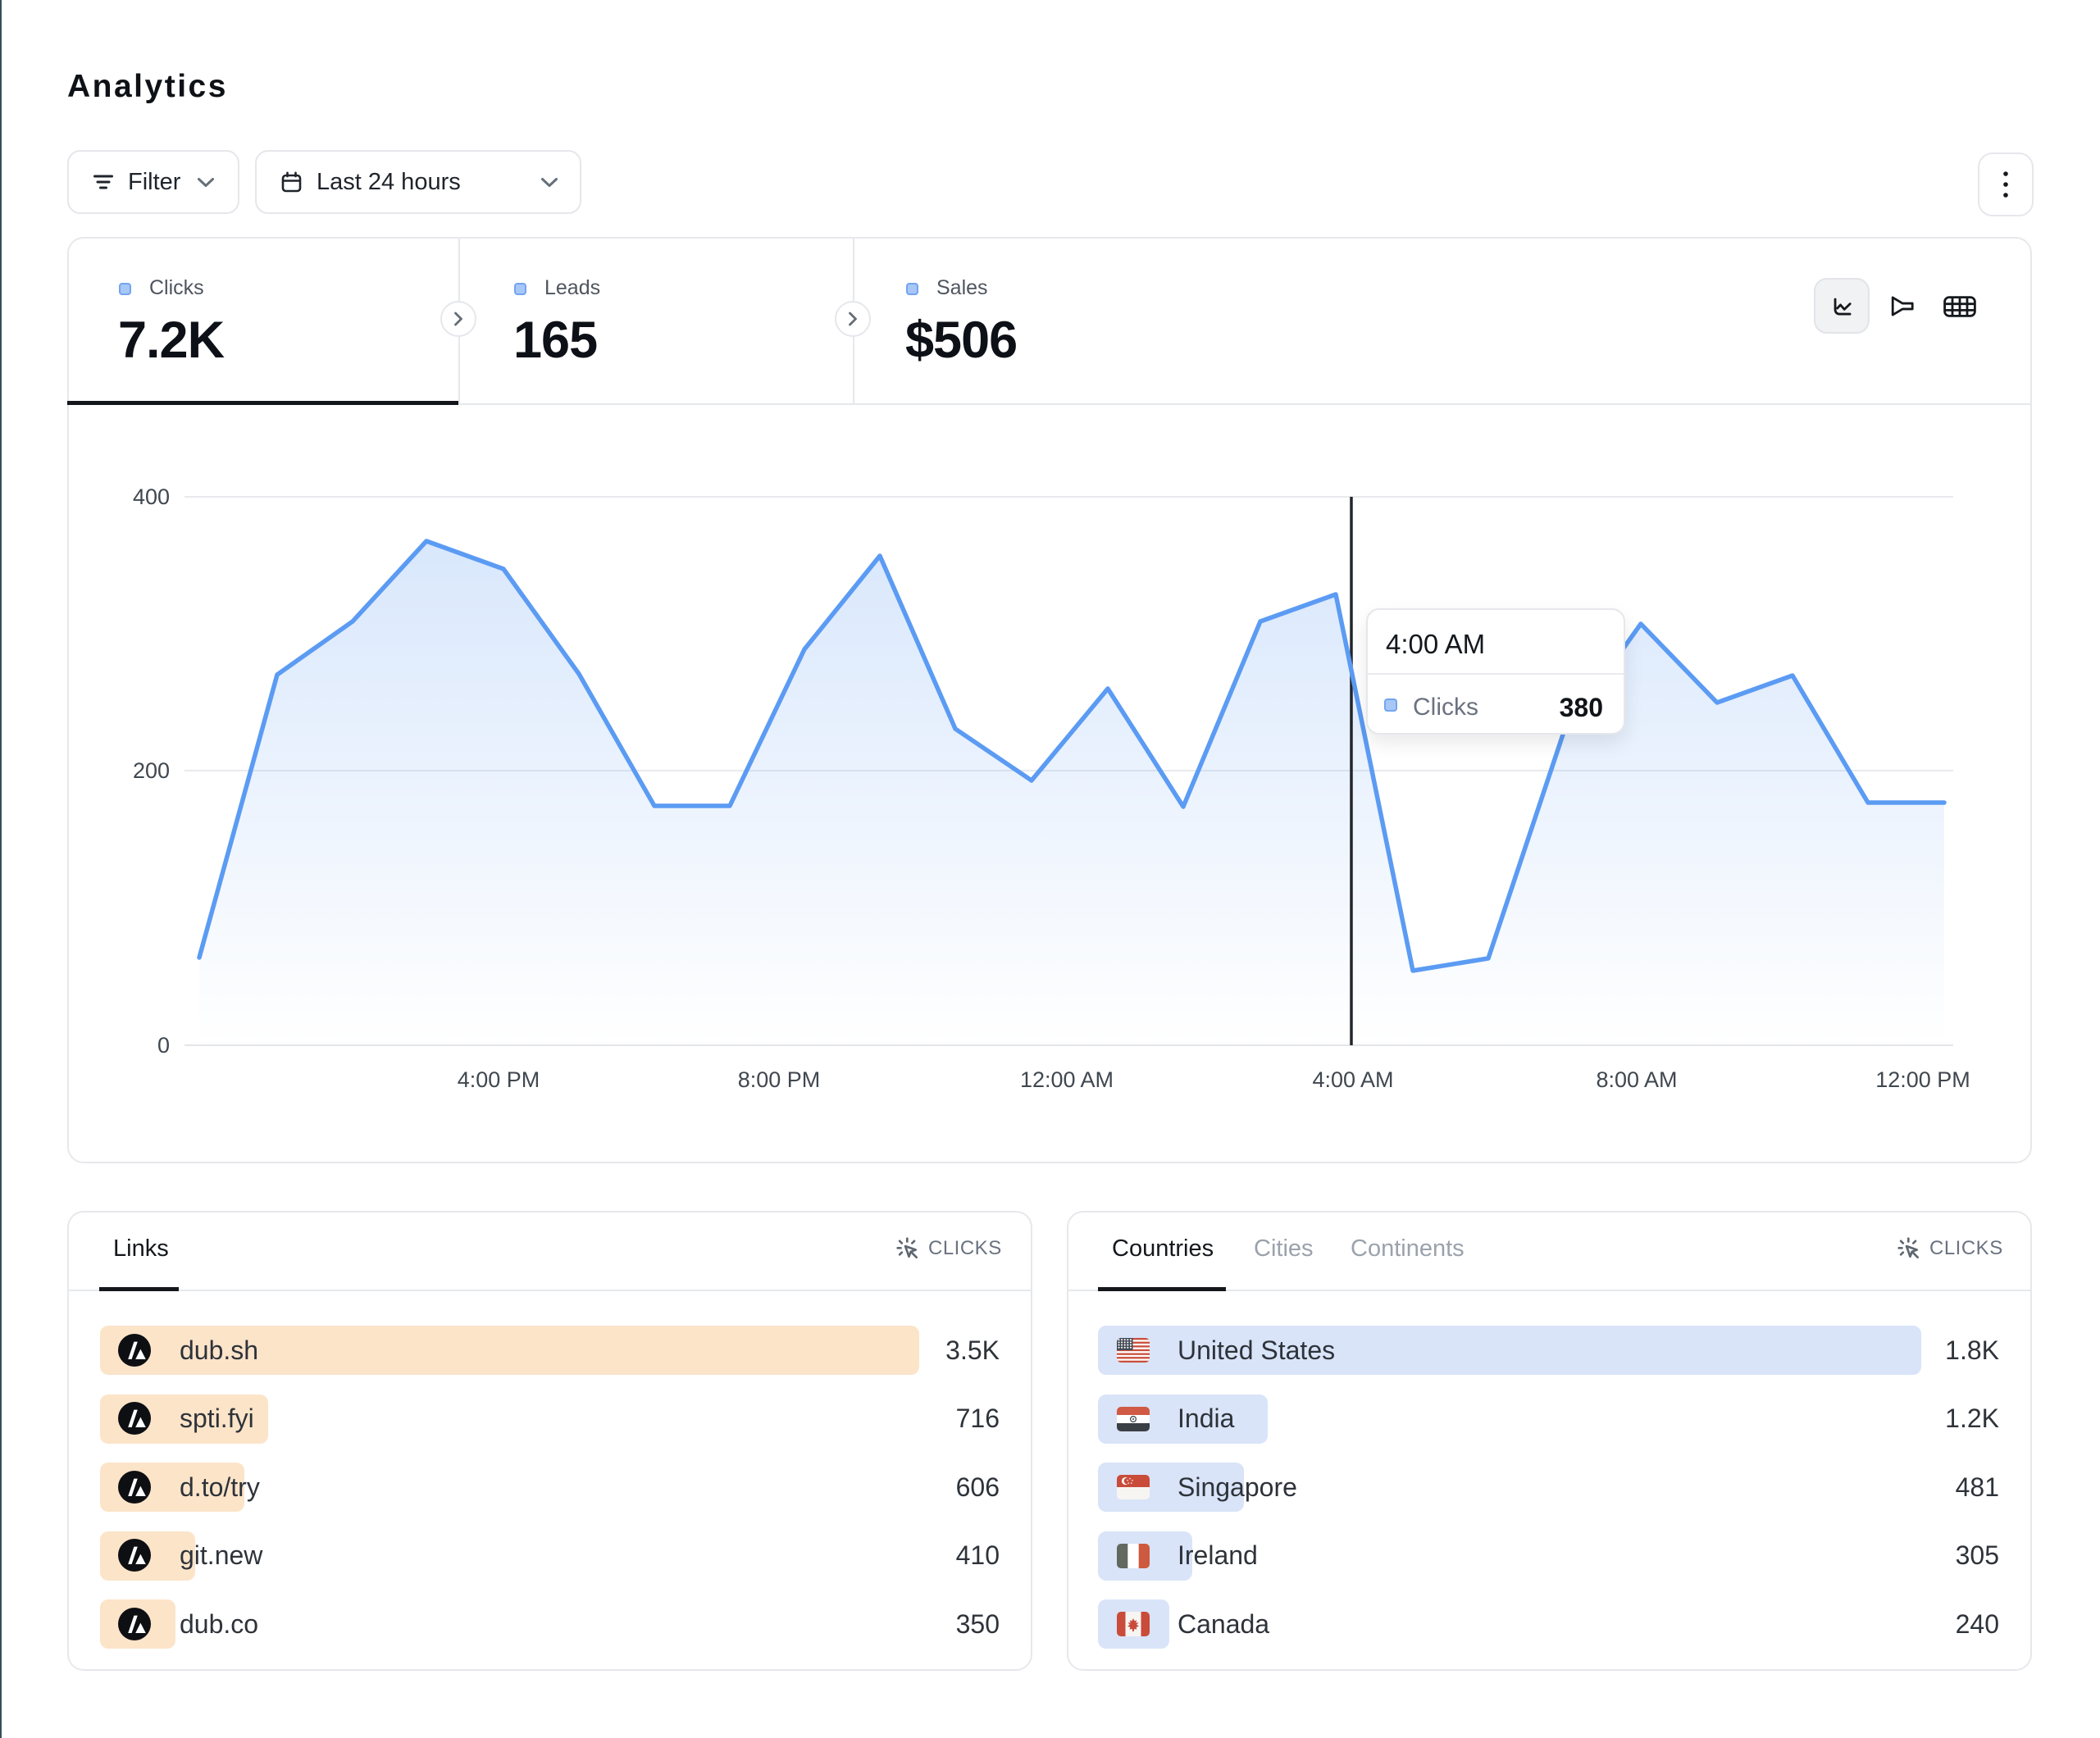  I want to click on svg-text: 8:00 PM, so click(779, 1079).